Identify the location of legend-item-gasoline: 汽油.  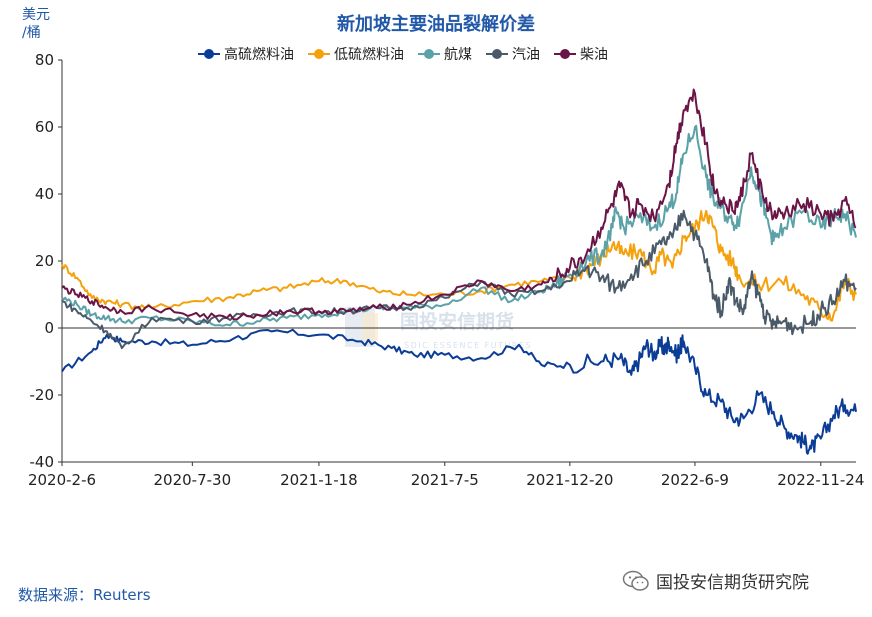
(513, 54).